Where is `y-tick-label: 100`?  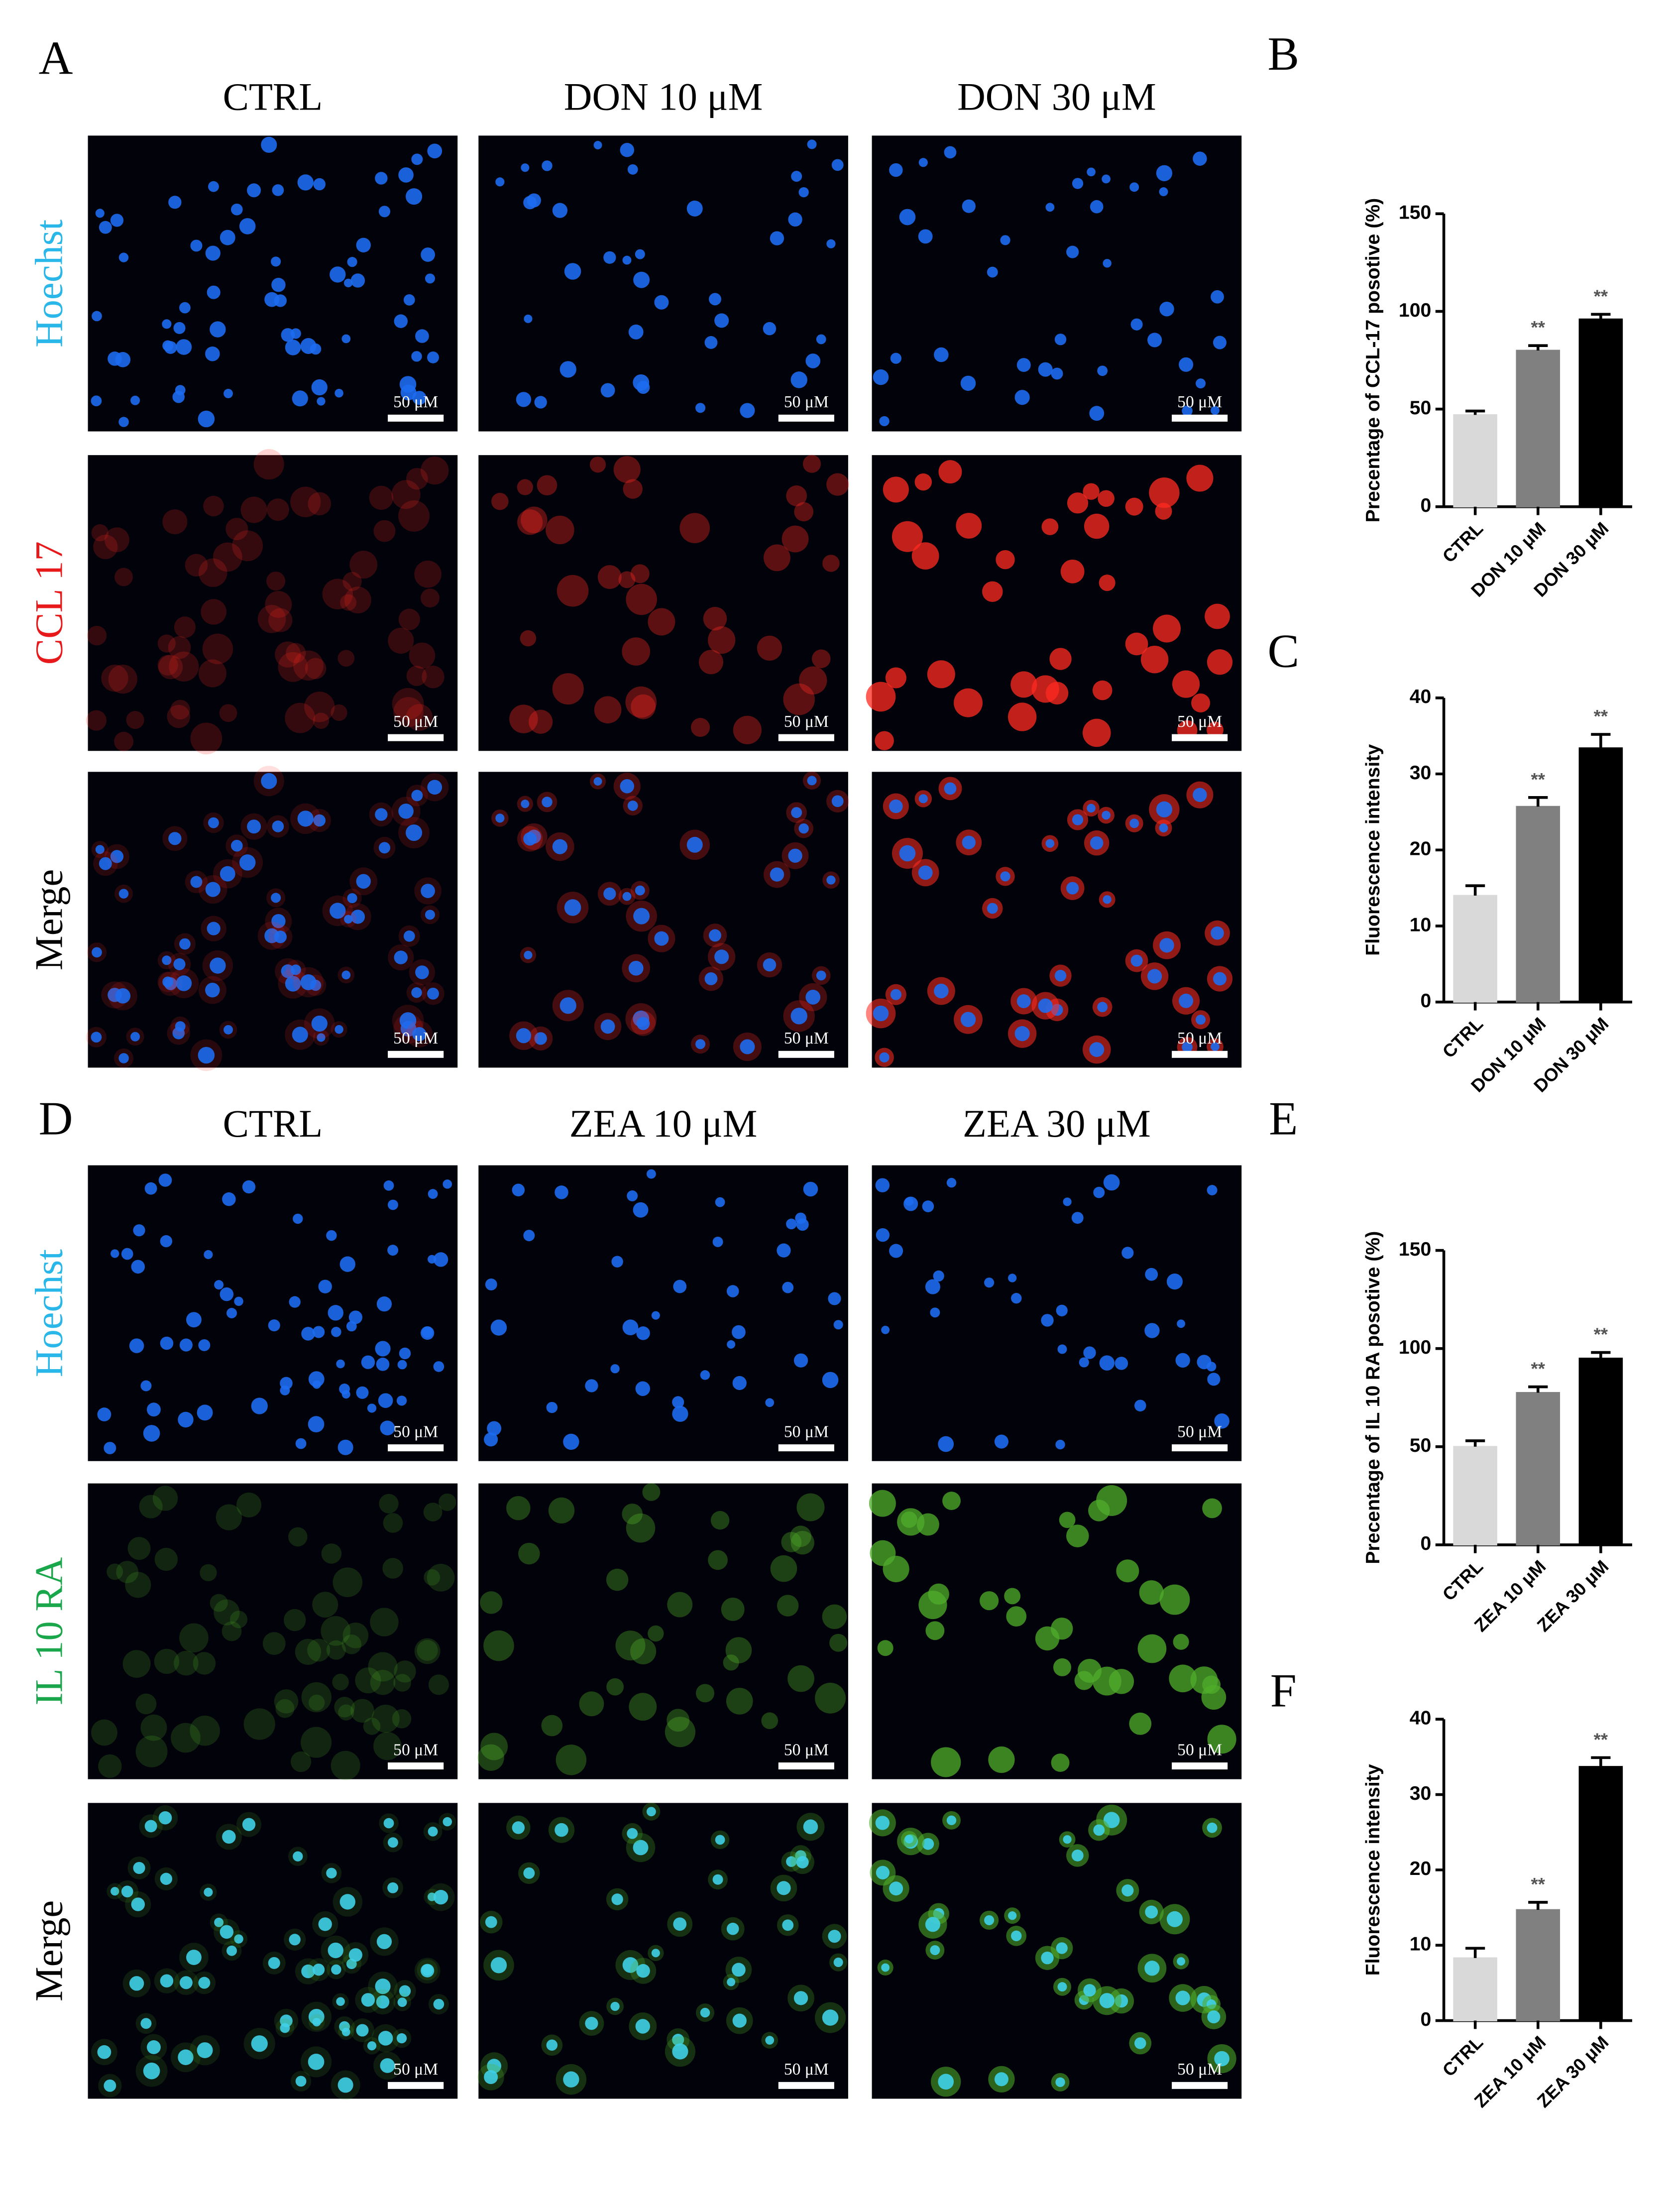
y-tick-label: 100 is located at coordinates (1415, 310).